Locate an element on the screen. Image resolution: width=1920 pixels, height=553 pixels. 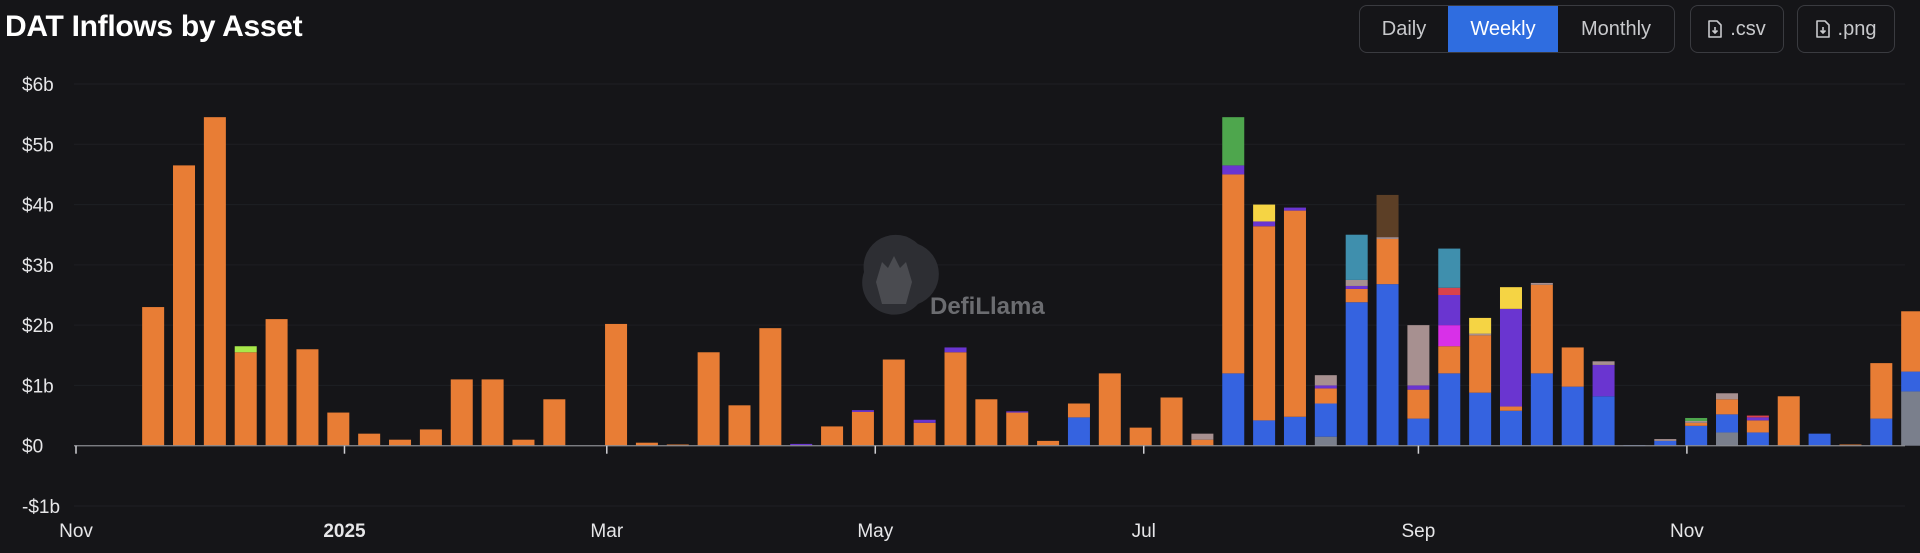
x-tick-label: Sep is located at coordinates (1419, 531).